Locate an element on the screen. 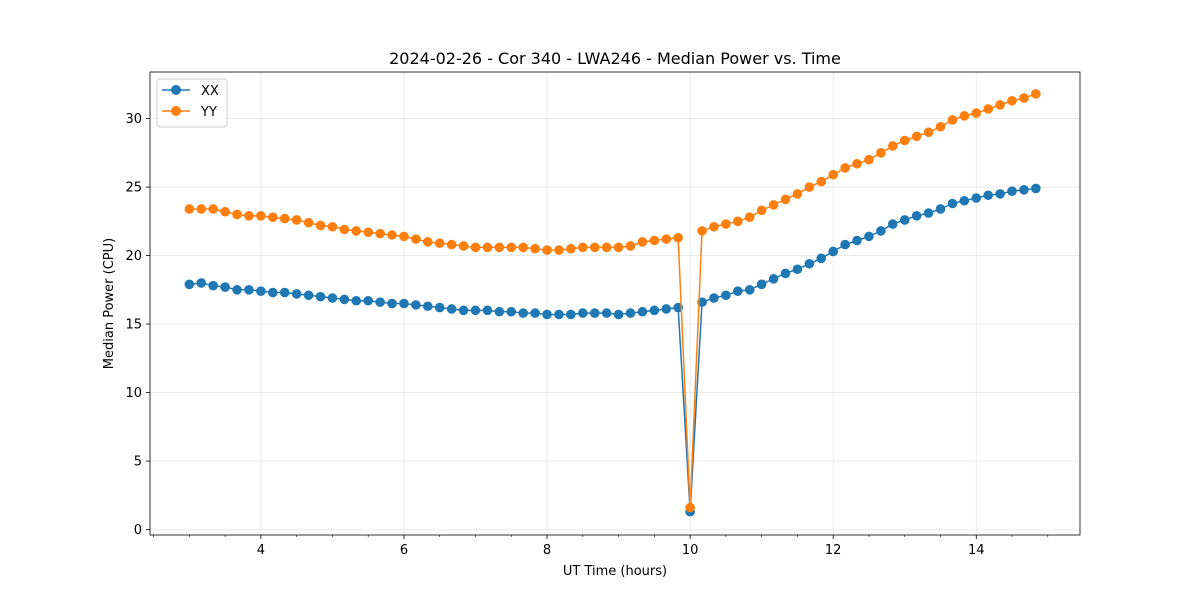  y-tick-label: 30 is located at coordinates (133, 119).